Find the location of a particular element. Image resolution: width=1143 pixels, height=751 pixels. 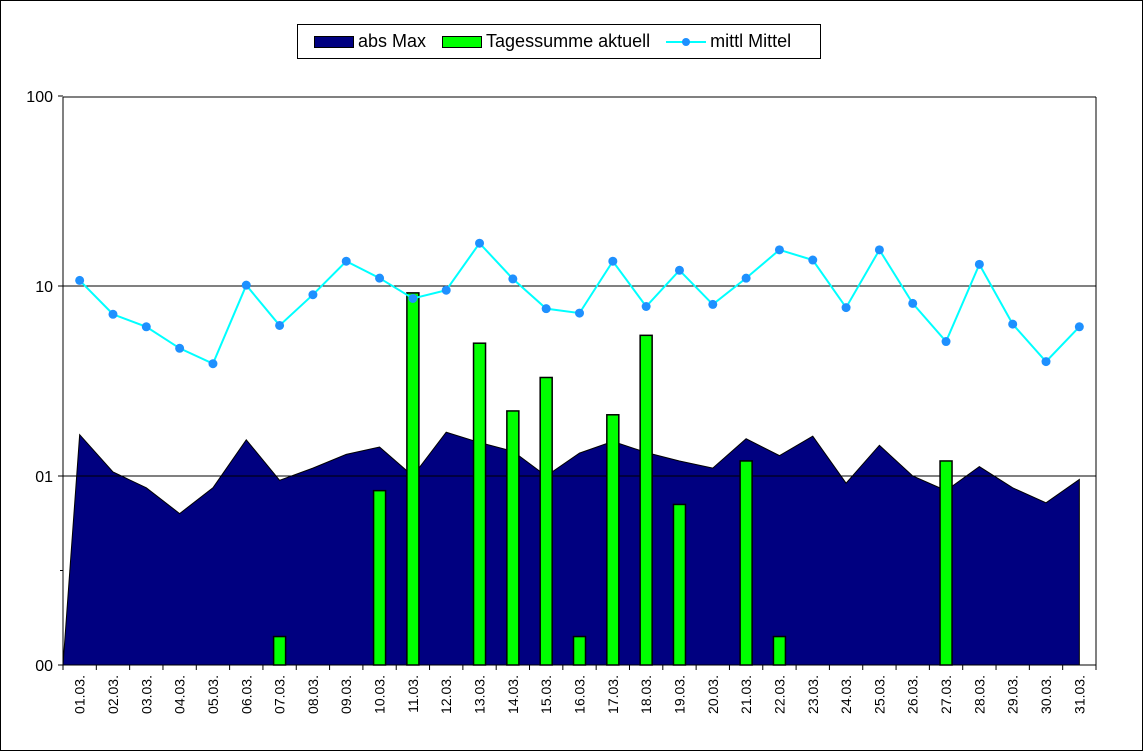

legend-label: mittl Mittel is located at coordinates (751, 41).